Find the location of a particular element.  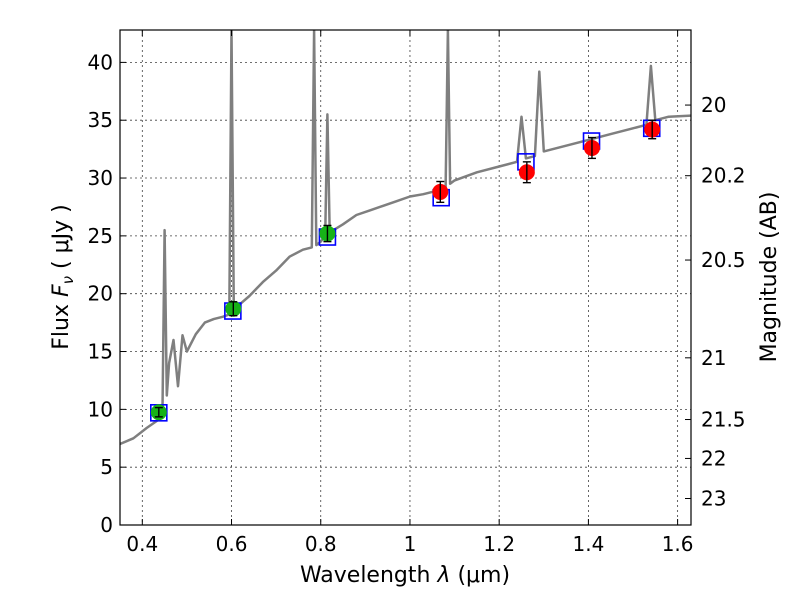

x-tick-label: 0.6 is located at coordinates (232, 544).